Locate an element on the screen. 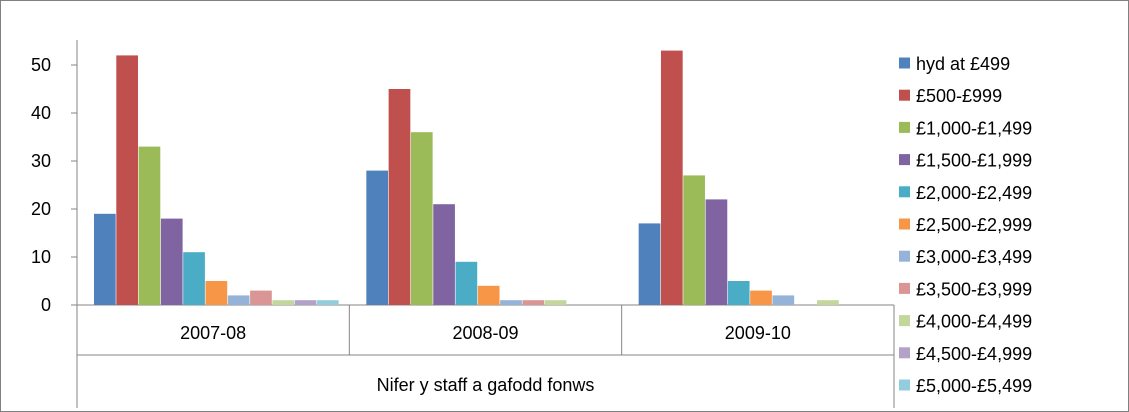 The width and height of the screenshot is (1129, 412). legend-item: £500-£999 is located at coordinates (950, 96).